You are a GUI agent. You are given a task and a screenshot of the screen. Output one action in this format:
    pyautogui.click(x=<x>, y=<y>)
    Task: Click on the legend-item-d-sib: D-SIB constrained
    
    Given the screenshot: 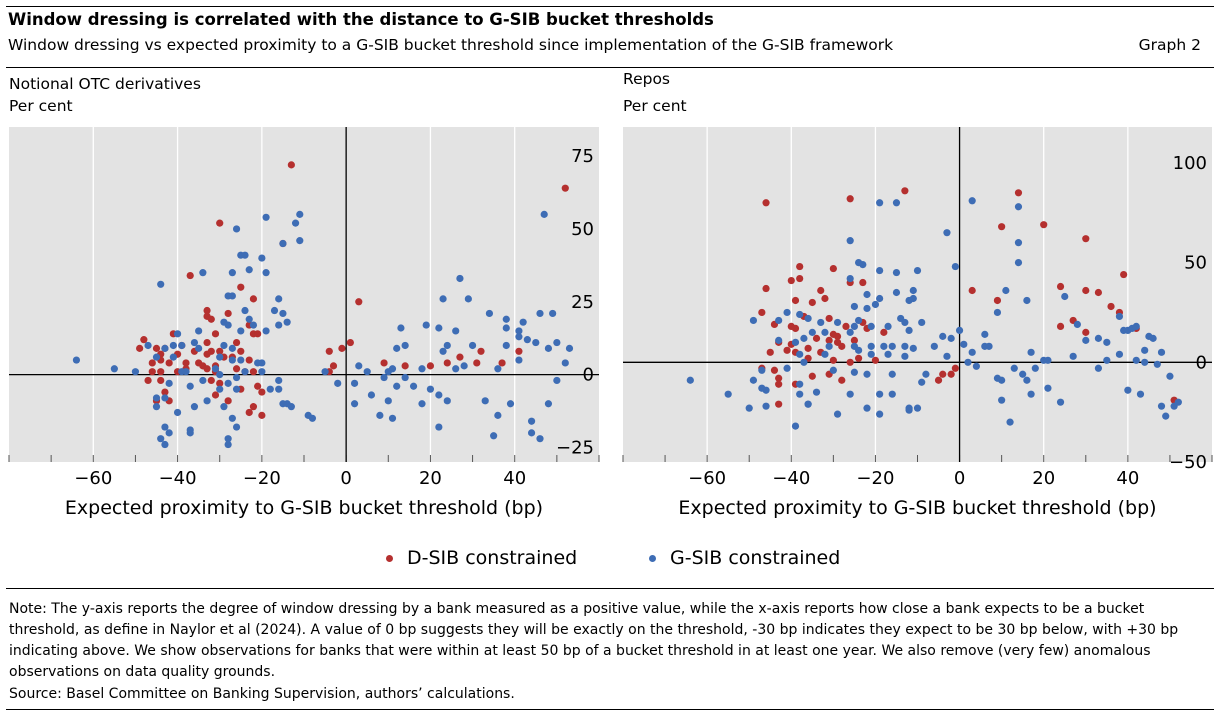 What is the action you would take?
    pyautogui.click(x=481, y=558)
    